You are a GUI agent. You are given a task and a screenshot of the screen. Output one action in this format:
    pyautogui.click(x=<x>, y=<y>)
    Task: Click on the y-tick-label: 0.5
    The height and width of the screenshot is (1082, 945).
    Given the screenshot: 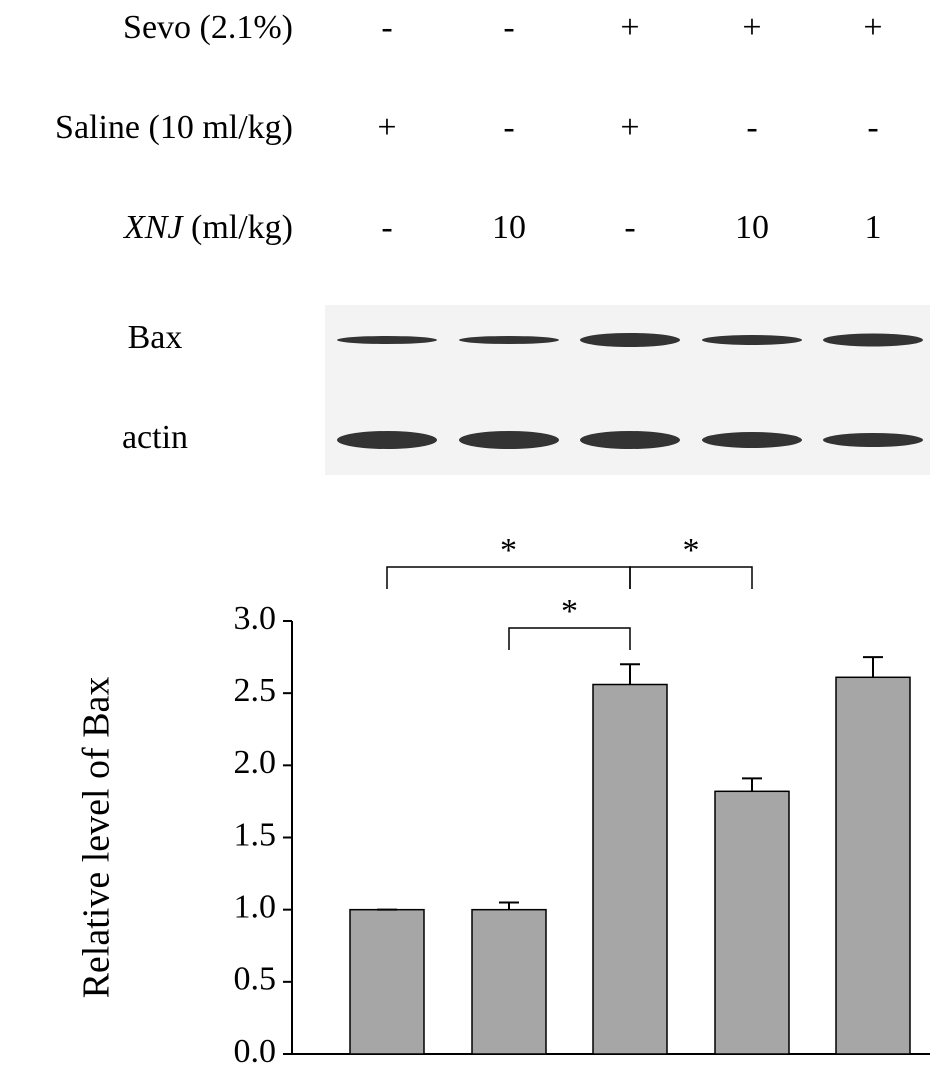 What is the action you would take?
    pyautogui.click(x=255, y=979)
    